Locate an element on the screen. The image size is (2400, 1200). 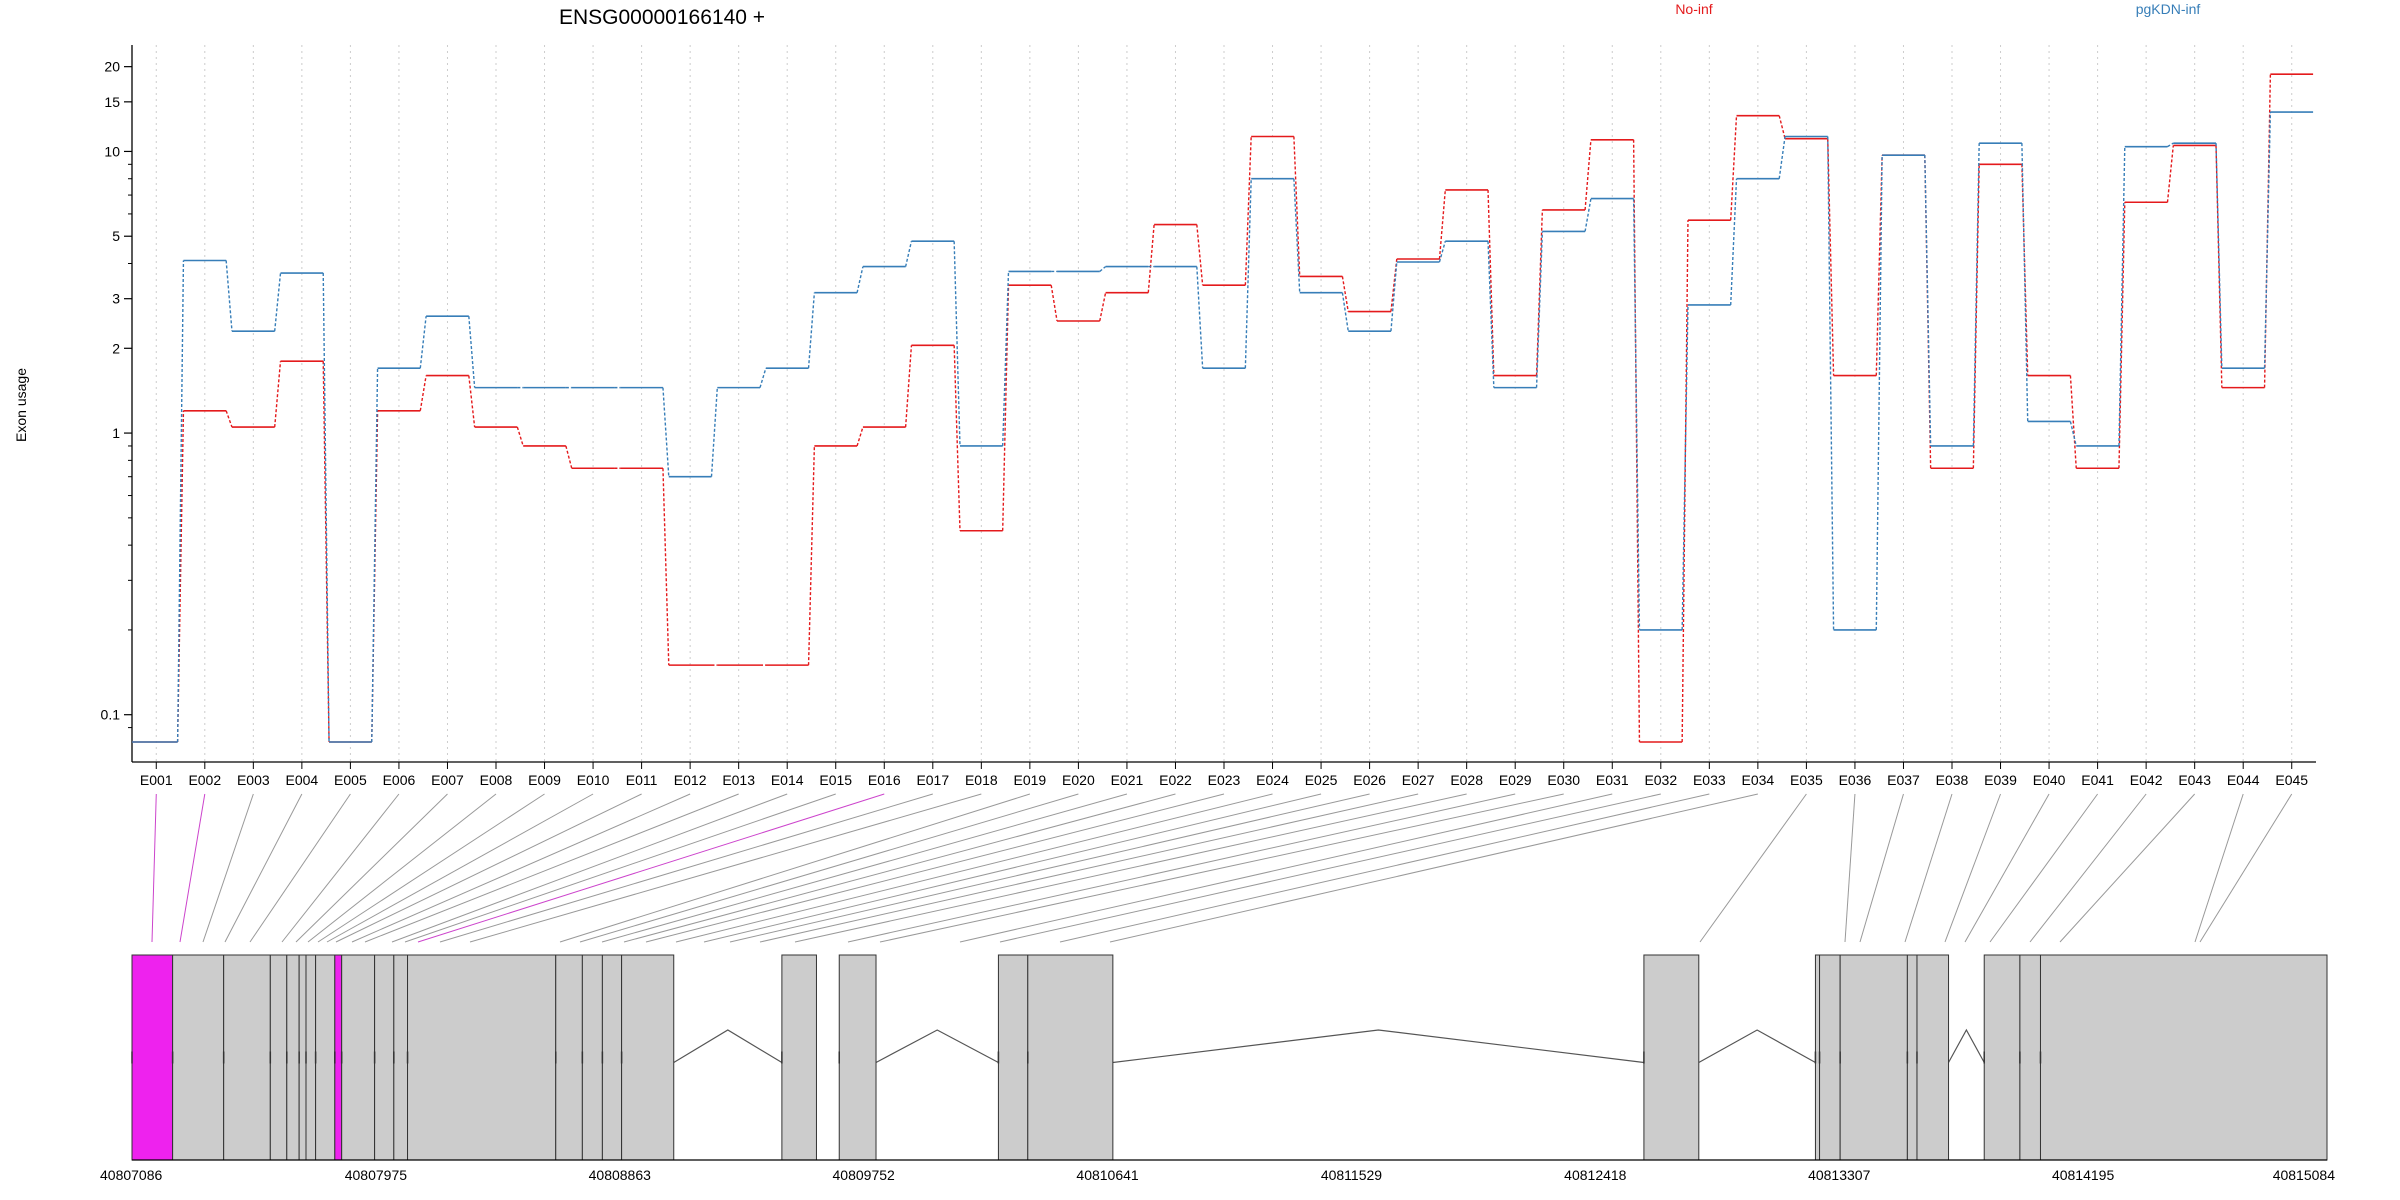
x-tick-label: E032 is located at coordinates (1660, 780).